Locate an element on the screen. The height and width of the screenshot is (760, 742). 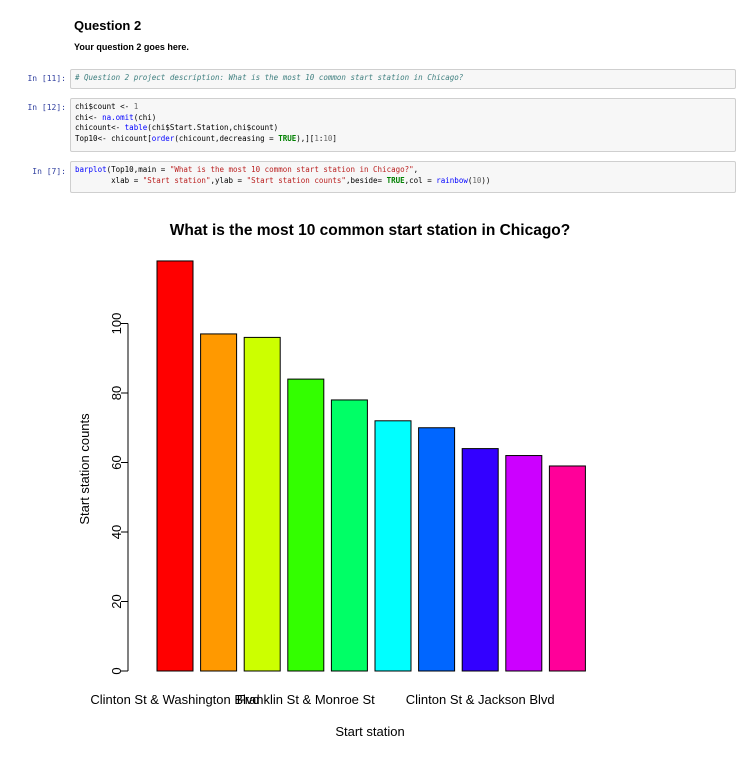
code-token: barplot is located at coordinates (91, 169).